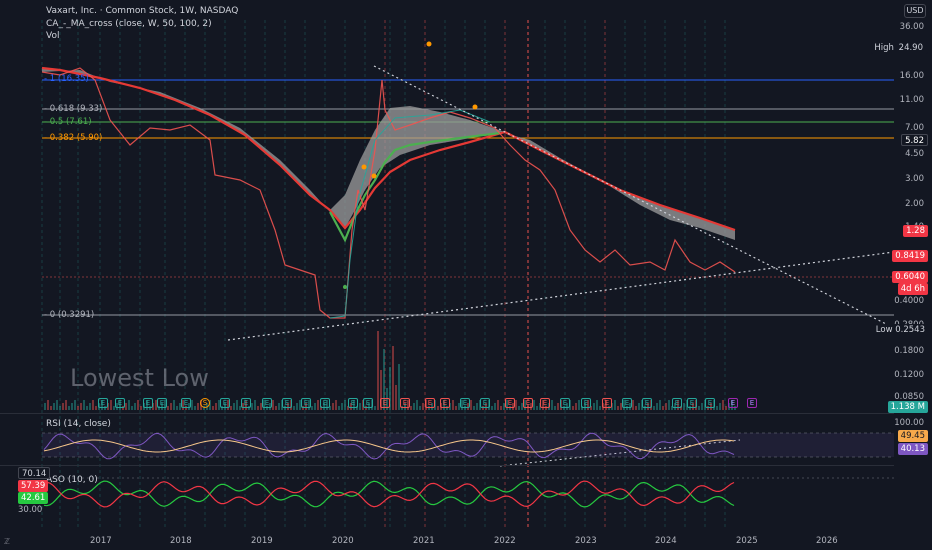 The image size is (932, 550). I want to click on rsi-line, so click(389, 446).